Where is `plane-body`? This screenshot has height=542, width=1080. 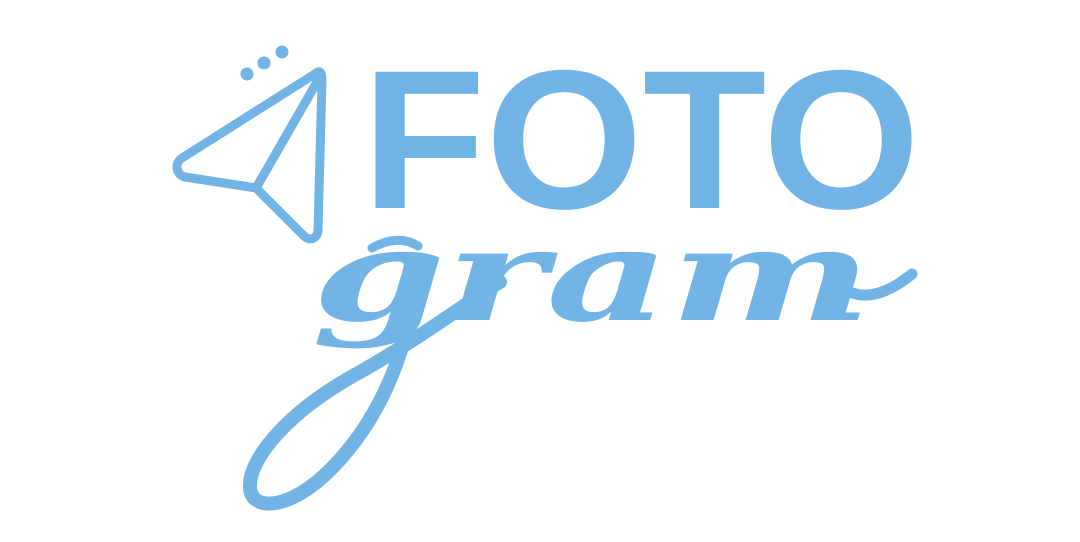
plane-body is located at coordinates (249, 155).